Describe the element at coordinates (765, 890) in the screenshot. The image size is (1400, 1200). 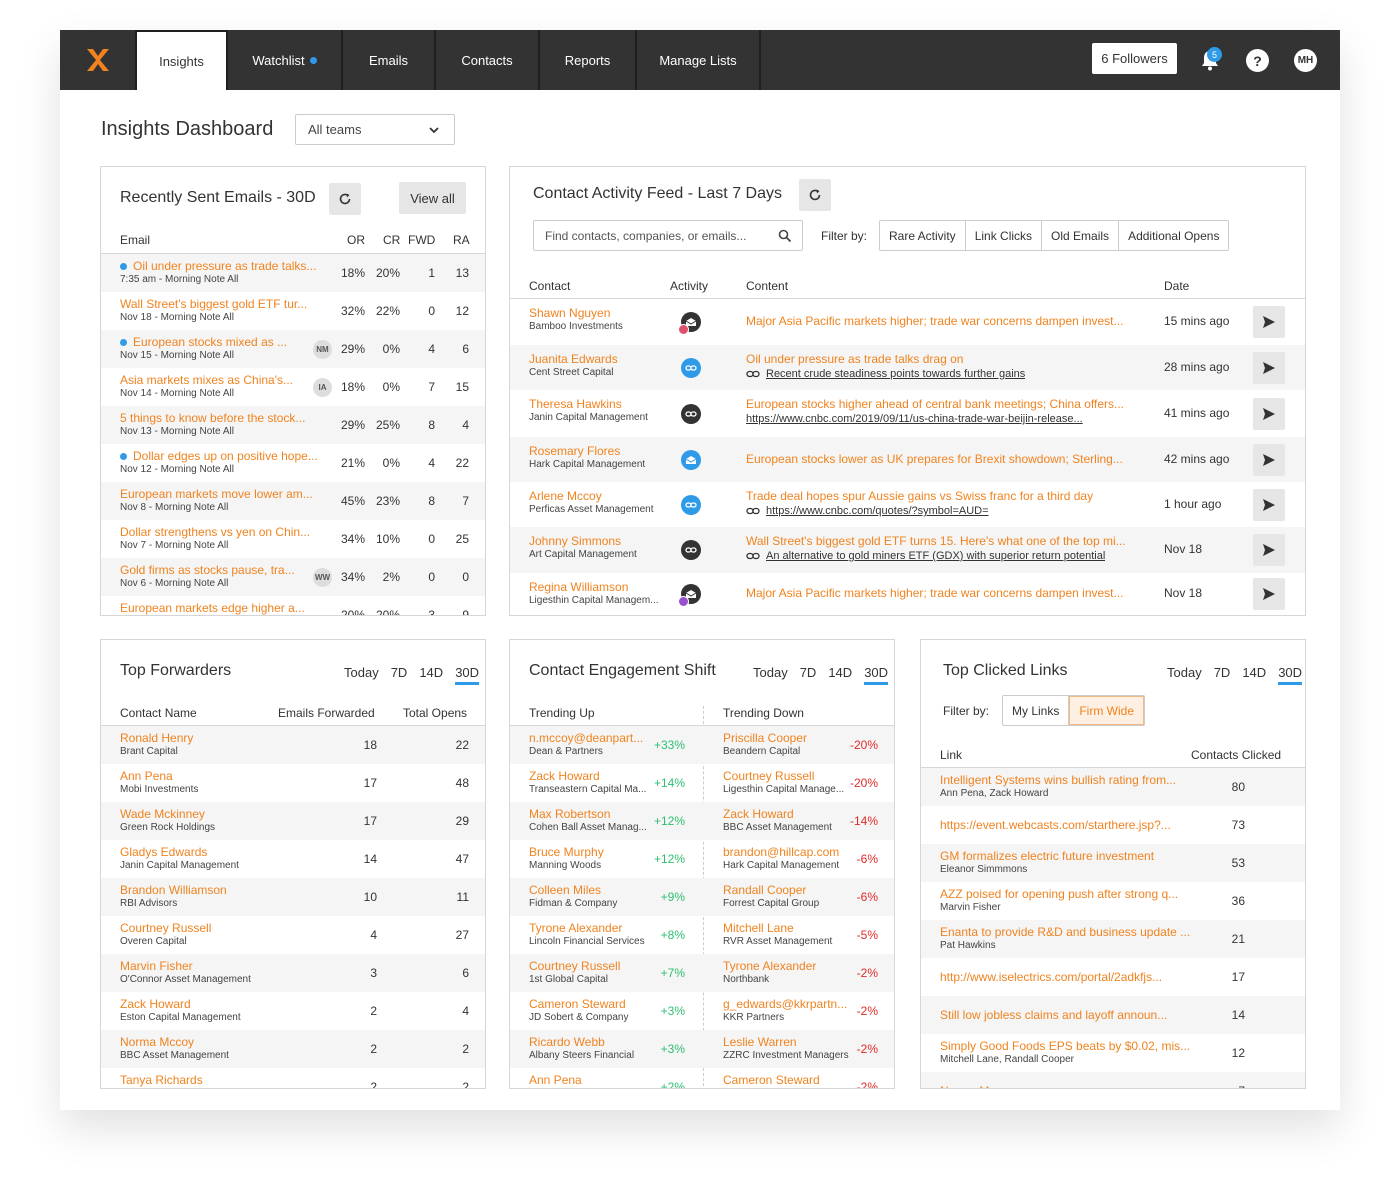
I see `trending-down-name: Randall Cooper` at that location.